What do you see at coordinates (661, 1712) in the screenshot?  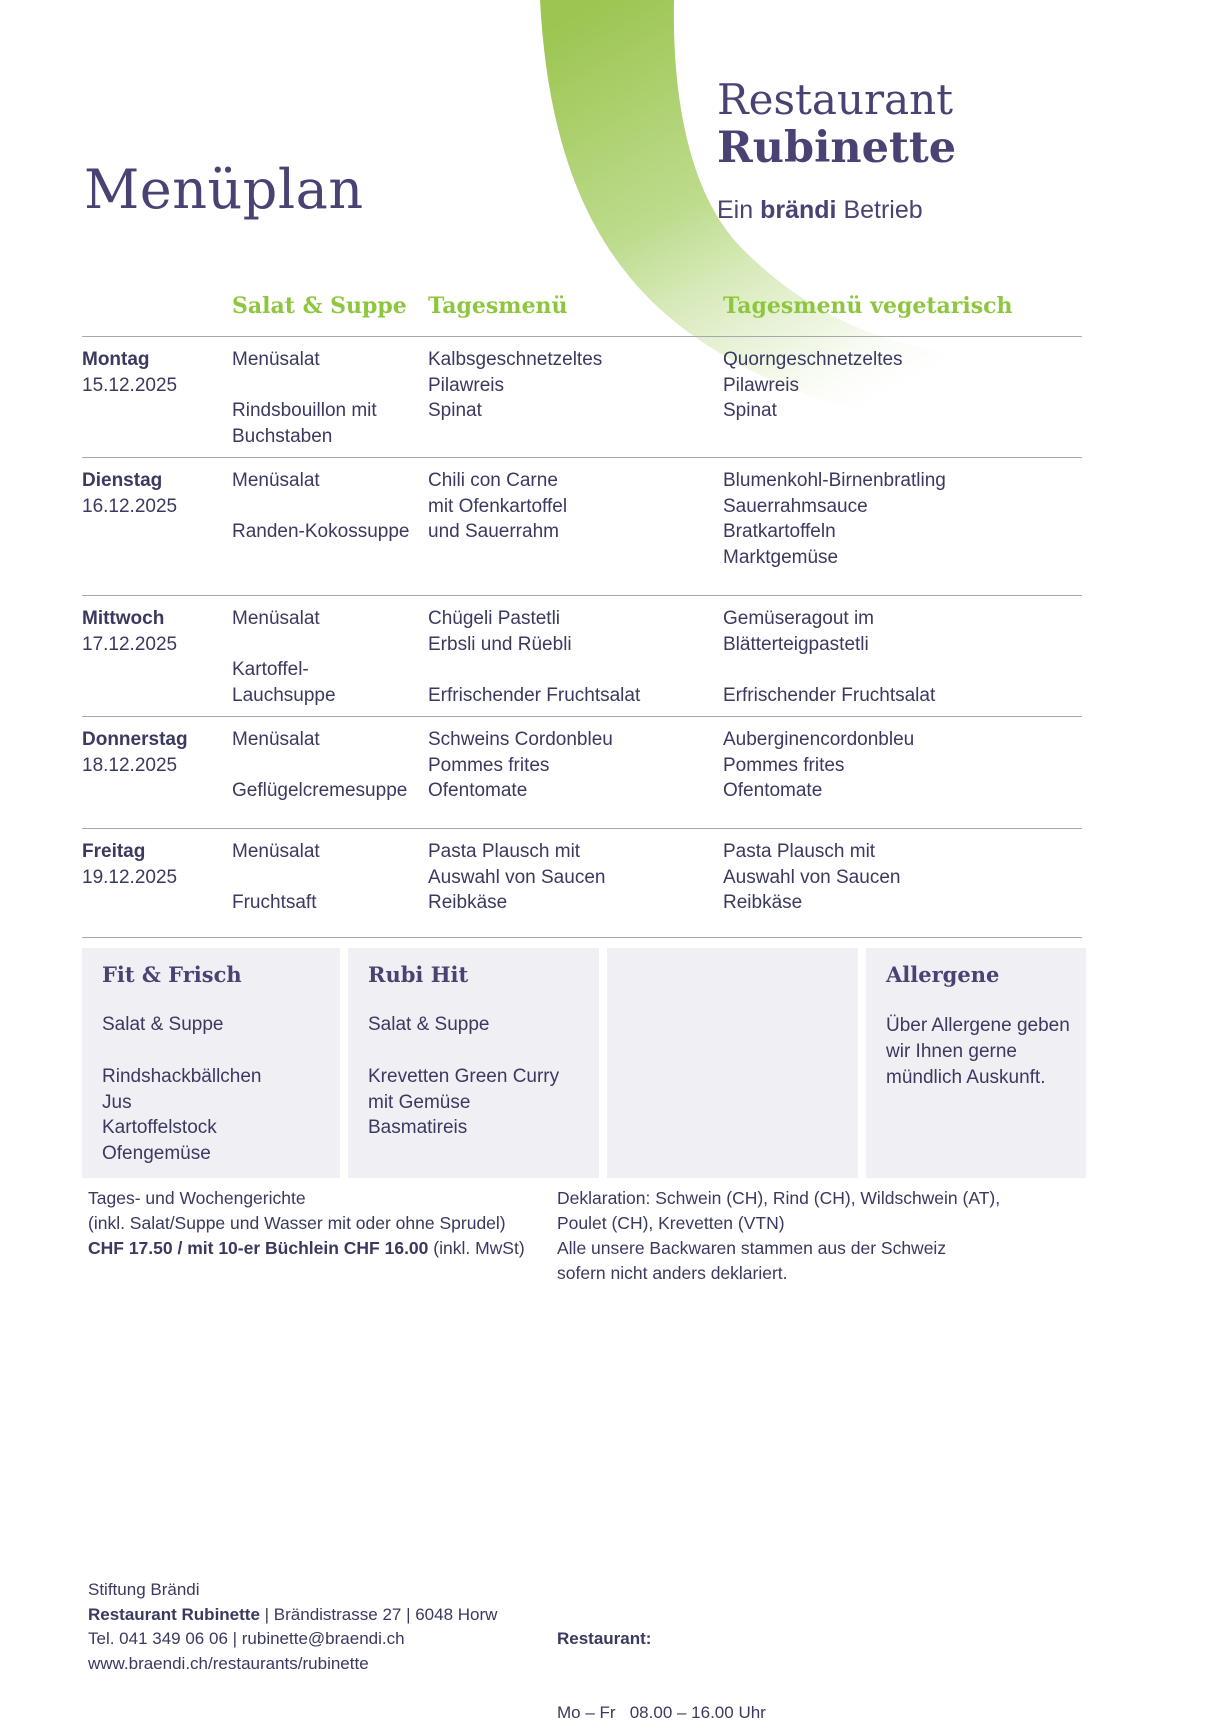 I see `restaurant-hours-value: Mo – Fr 08.00 – 16.00 Uhr` at bounding box center [661, 1712].